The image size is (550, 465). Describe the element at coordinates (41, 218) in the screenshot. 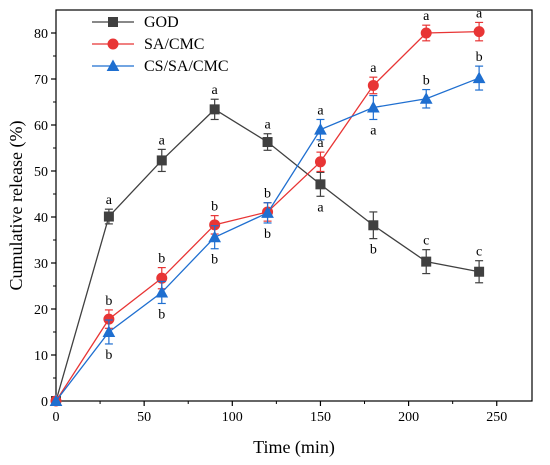

I see `y-tick-label: 40` at that location.